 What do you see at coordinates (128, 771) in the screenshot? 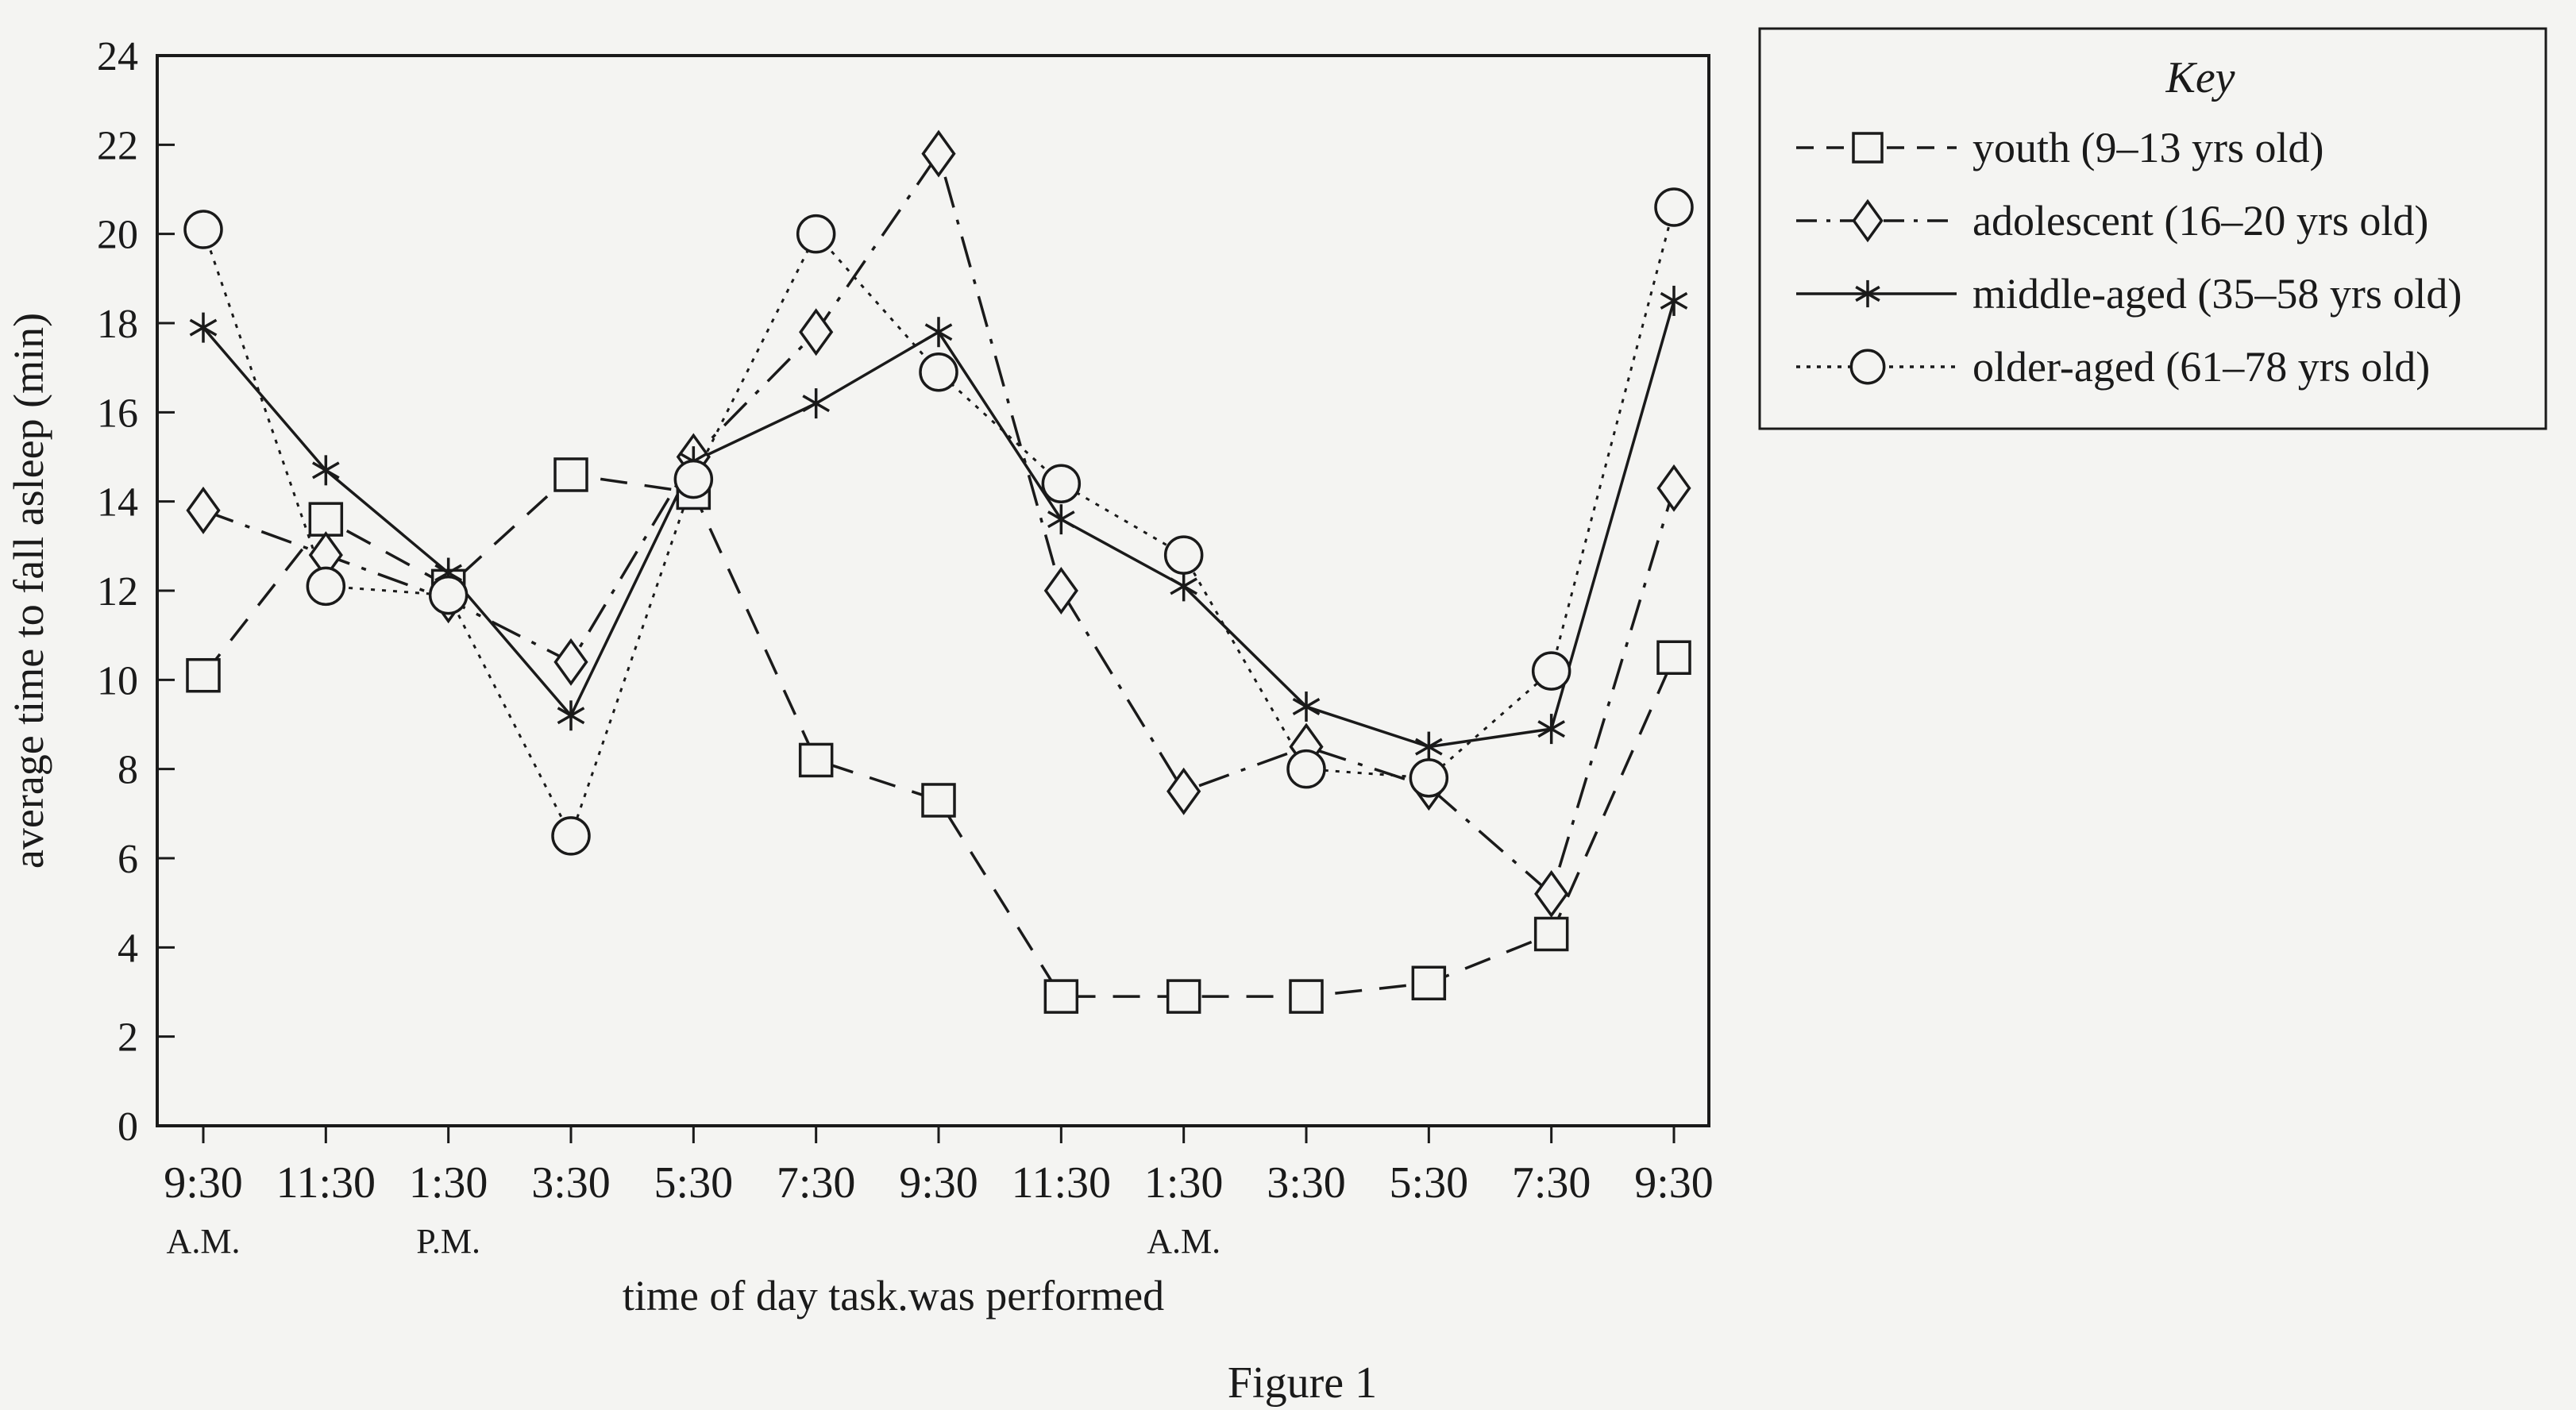
I see `y-tick-label: 8` at bounding box center [128, 771].